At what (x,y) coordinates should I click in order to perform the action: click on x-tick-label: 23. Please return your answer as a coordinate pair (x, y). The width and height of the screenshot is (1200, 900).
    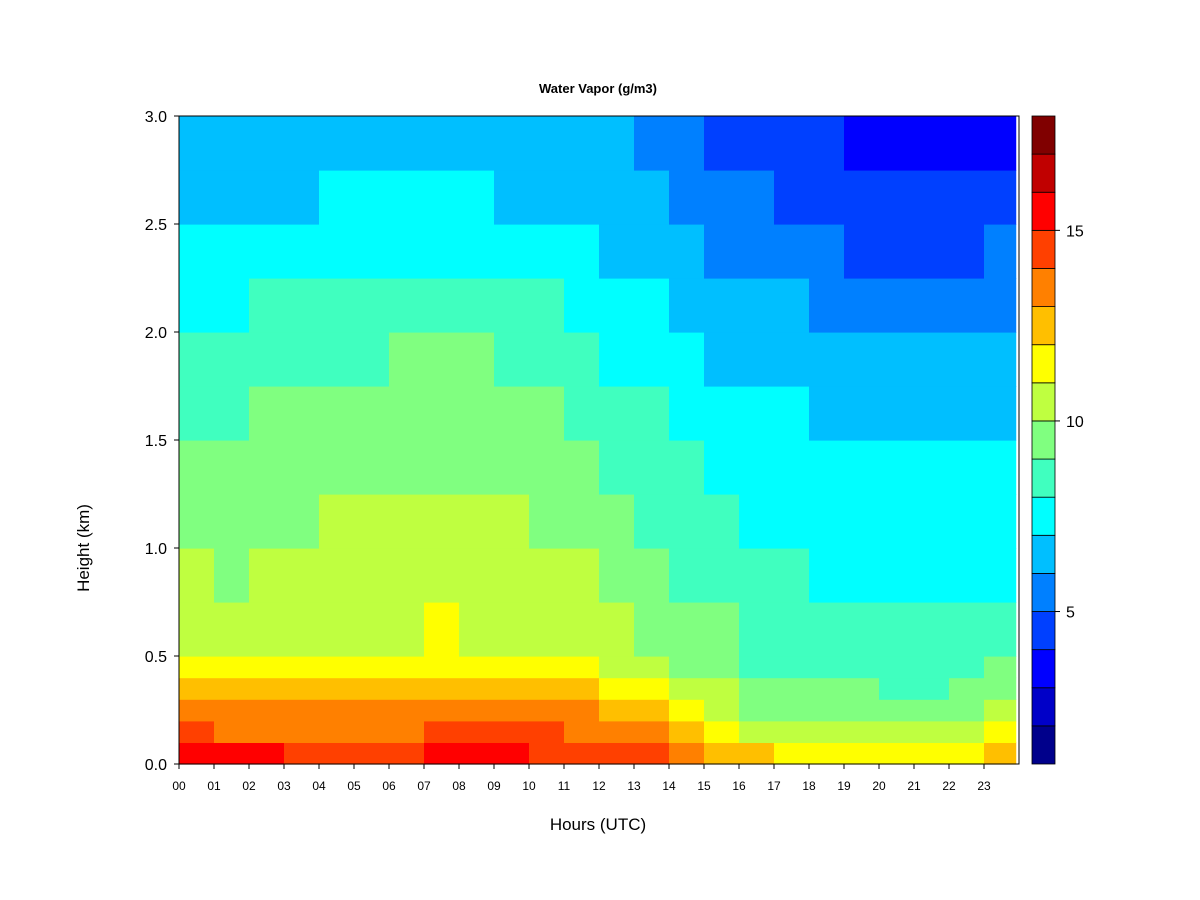
    Looking at the image, I should click on (984, 786).